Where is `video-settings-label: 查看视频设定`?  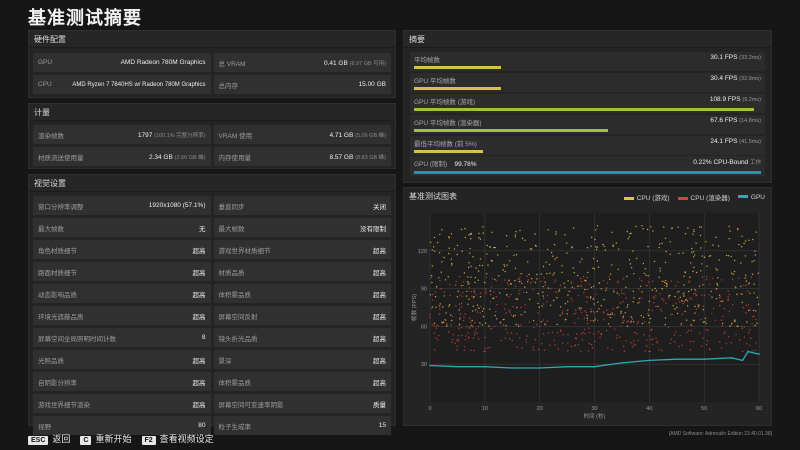
video-settings-label: 查看视频设定 is located at coordinates (186, 439).